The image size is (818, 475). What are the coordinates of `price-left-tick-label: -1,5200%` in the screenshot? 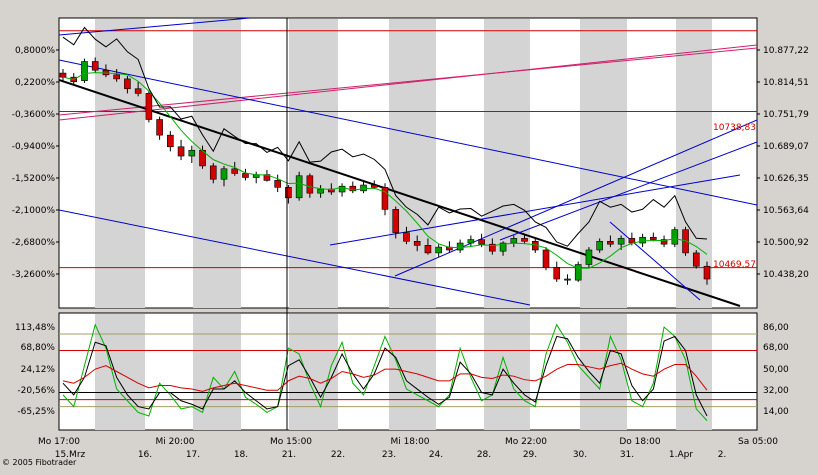 It's located at (34, 179).